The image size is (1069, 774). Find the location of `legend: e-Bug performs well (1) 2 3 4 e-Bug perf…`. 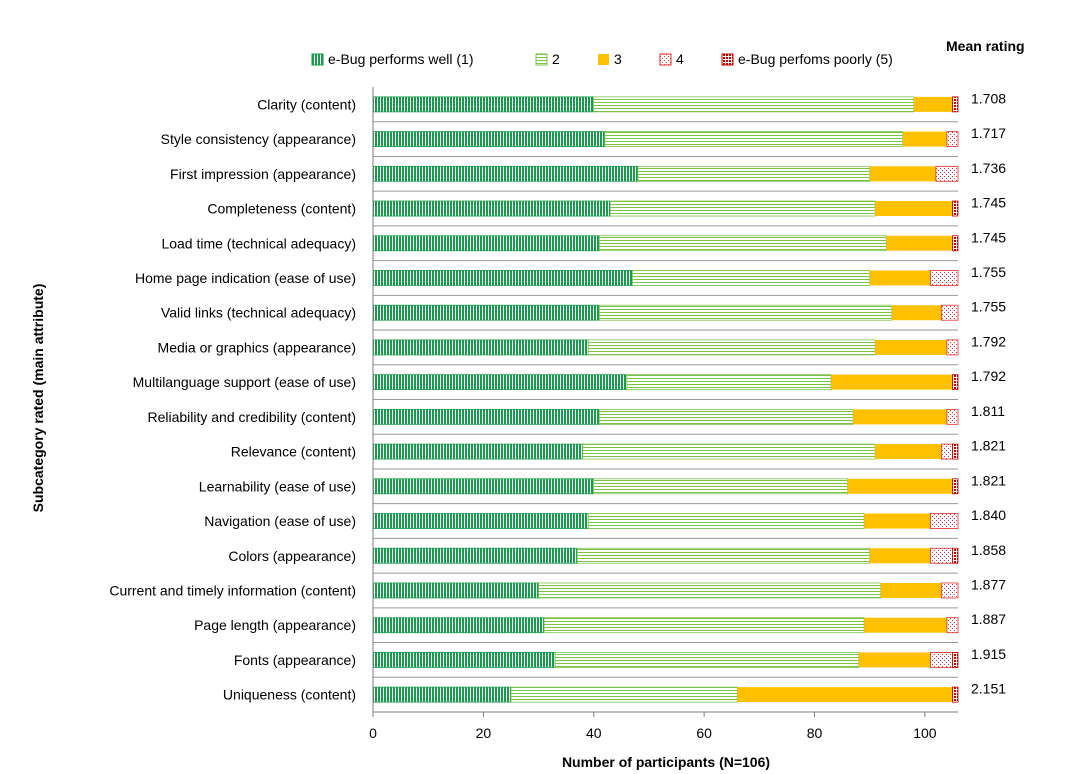

legend: e-Bug performs well (1) 2 3 4 e-Bug perf… is located at coordinates (602, 59).